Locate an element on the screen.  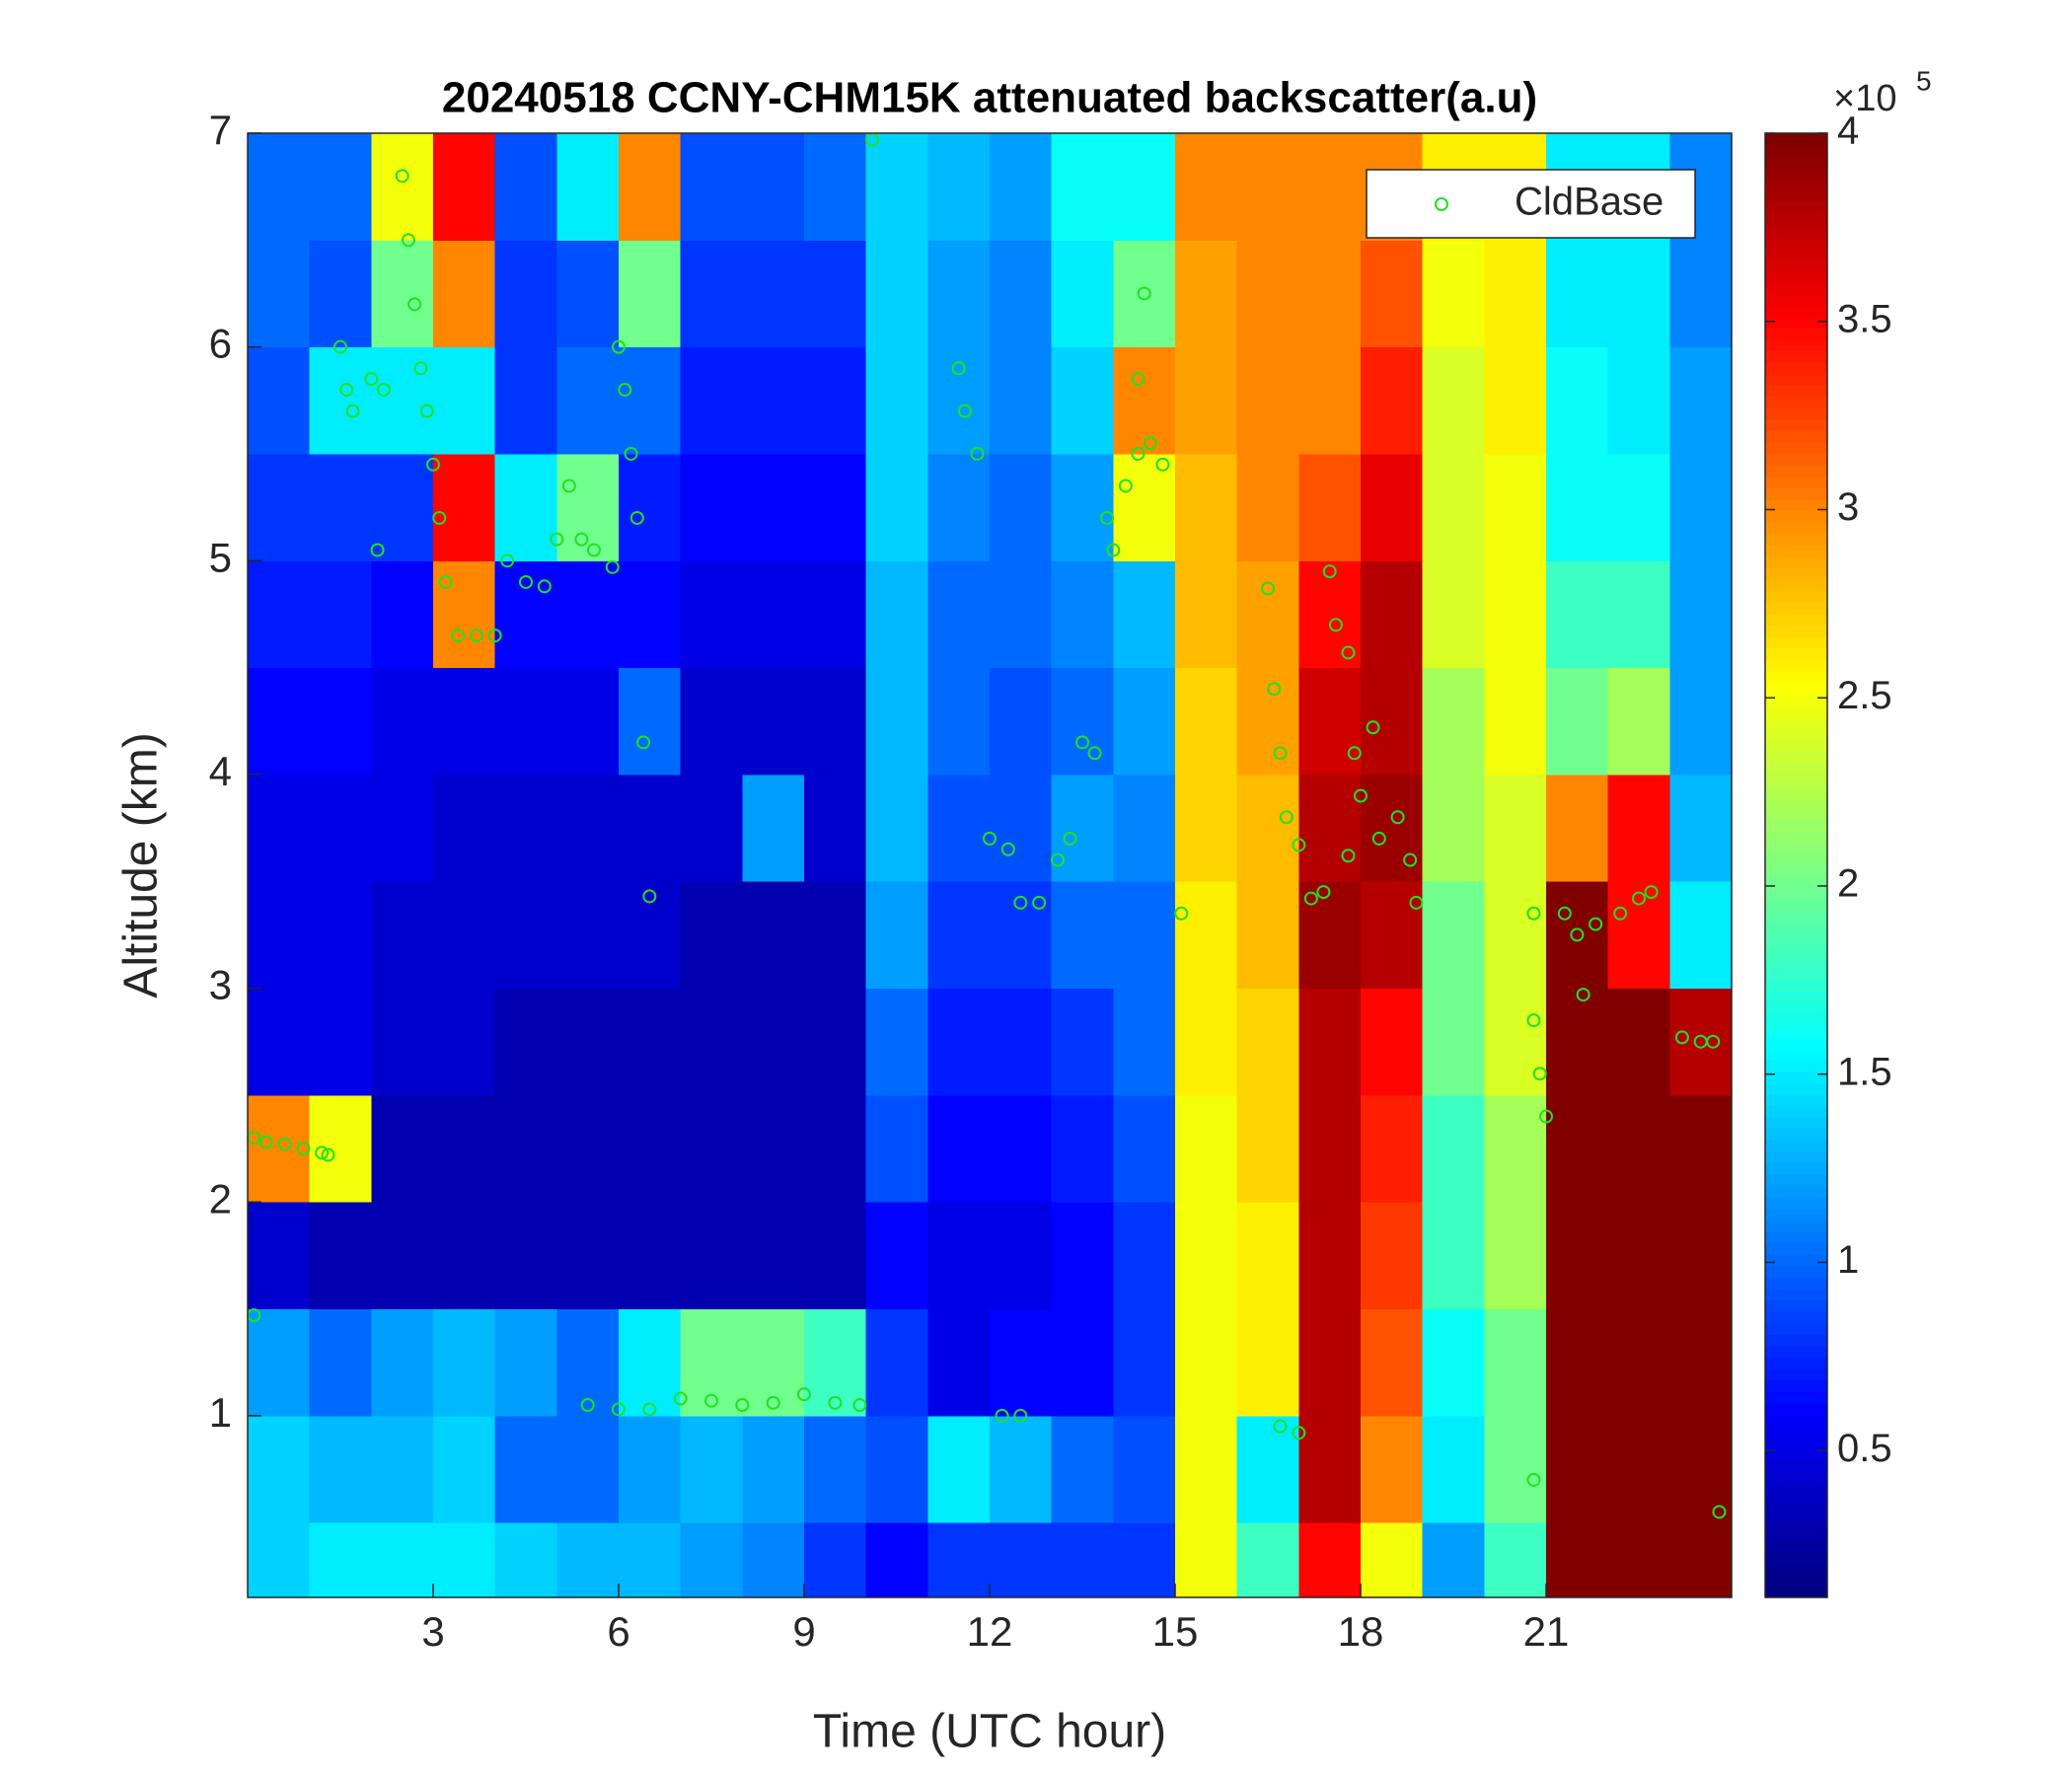
colorbar-tick-label: 1.5 is located at coordinates (1865, 1071).